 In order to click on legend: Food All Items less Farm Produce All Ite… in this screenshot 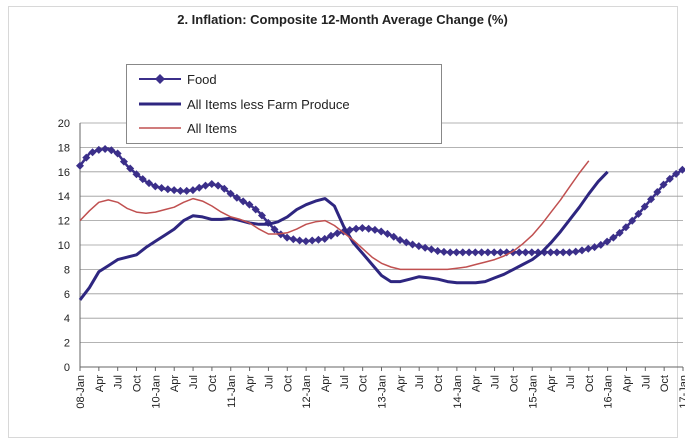, I will do `click(284, 104)`.